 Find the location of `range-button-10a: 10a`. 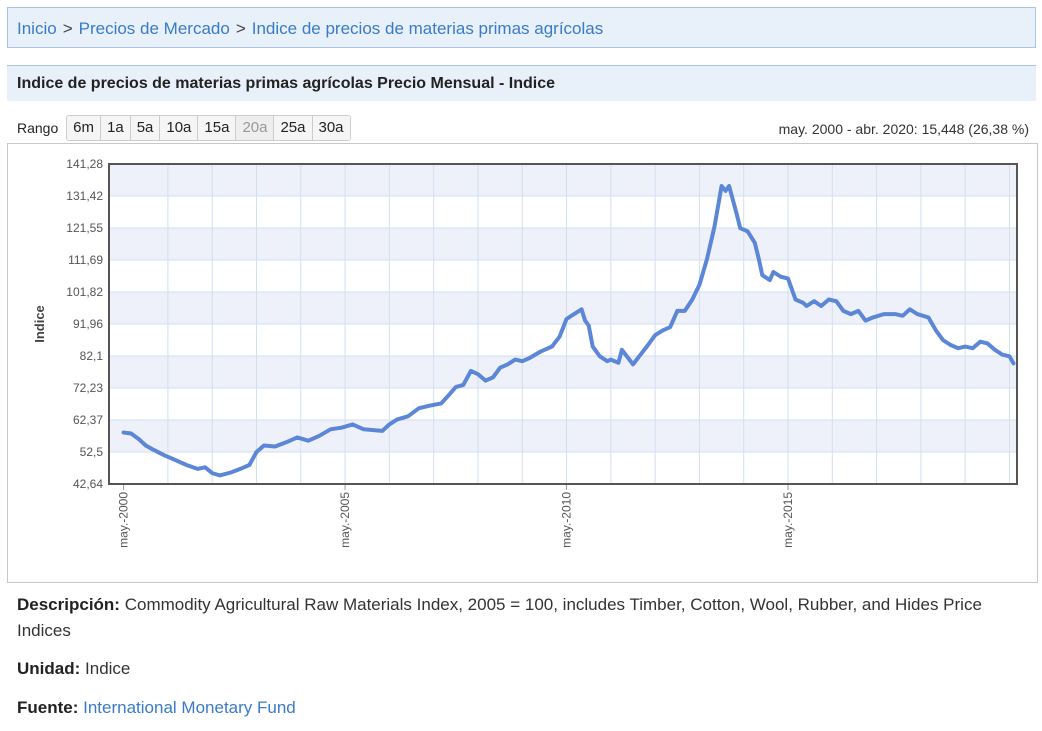

range-button-10a: 10a is located at coordinates (179, 128).